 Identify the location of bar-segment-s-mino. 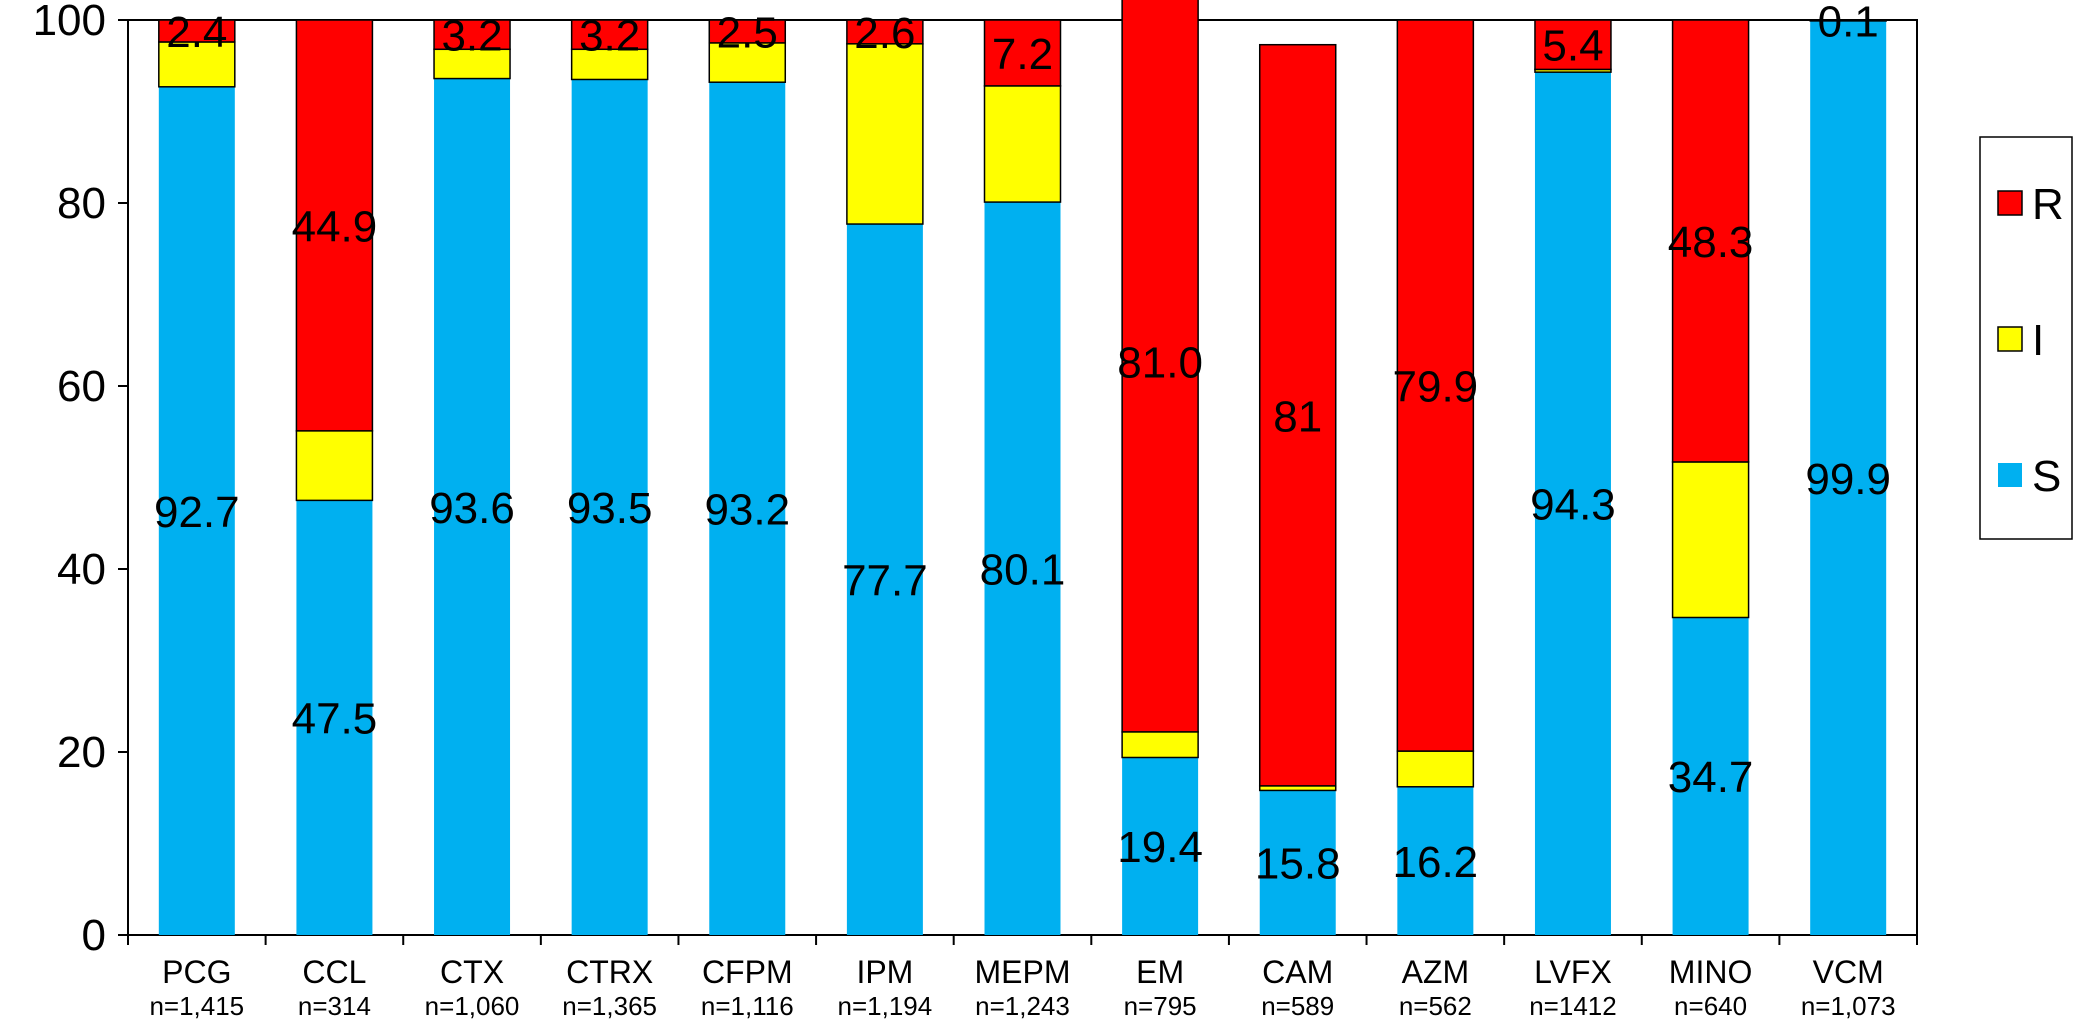
(1710, 776).